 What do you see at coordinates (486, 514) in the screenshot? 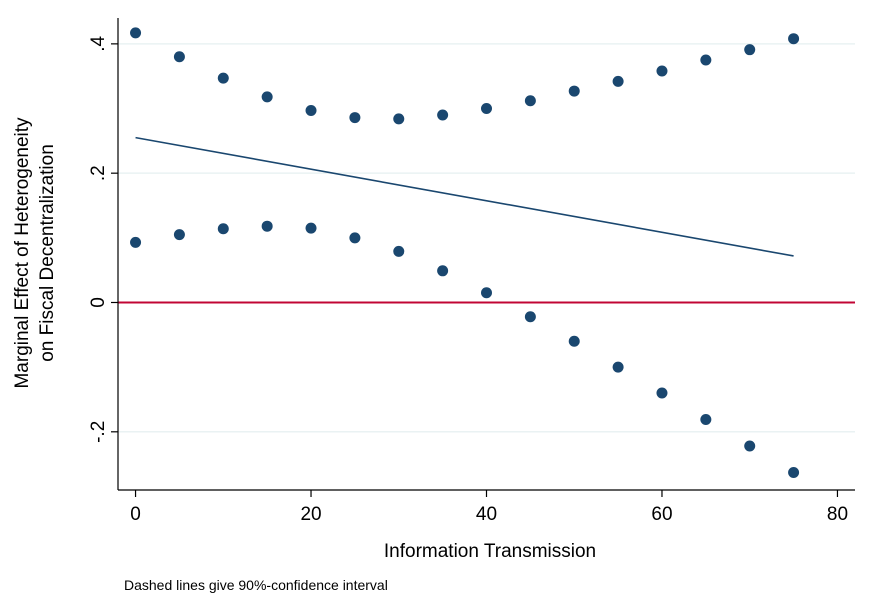
I see `x-tick-label: 40` at bounding box center [486, 514].